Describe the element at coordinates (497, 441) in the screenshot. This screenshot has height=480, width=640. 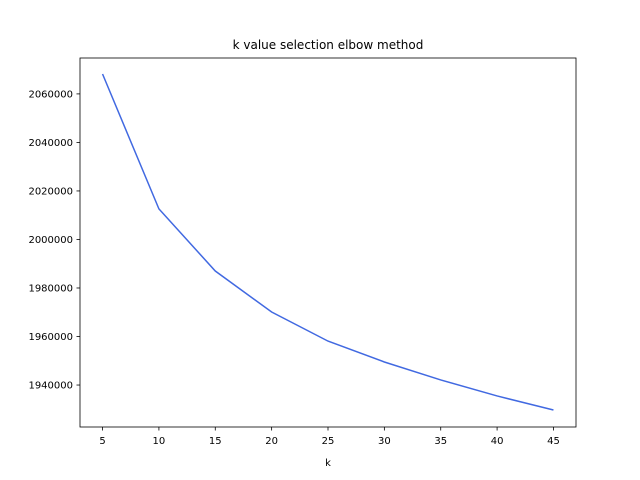
I see `x-tick-label: 40` at that location.